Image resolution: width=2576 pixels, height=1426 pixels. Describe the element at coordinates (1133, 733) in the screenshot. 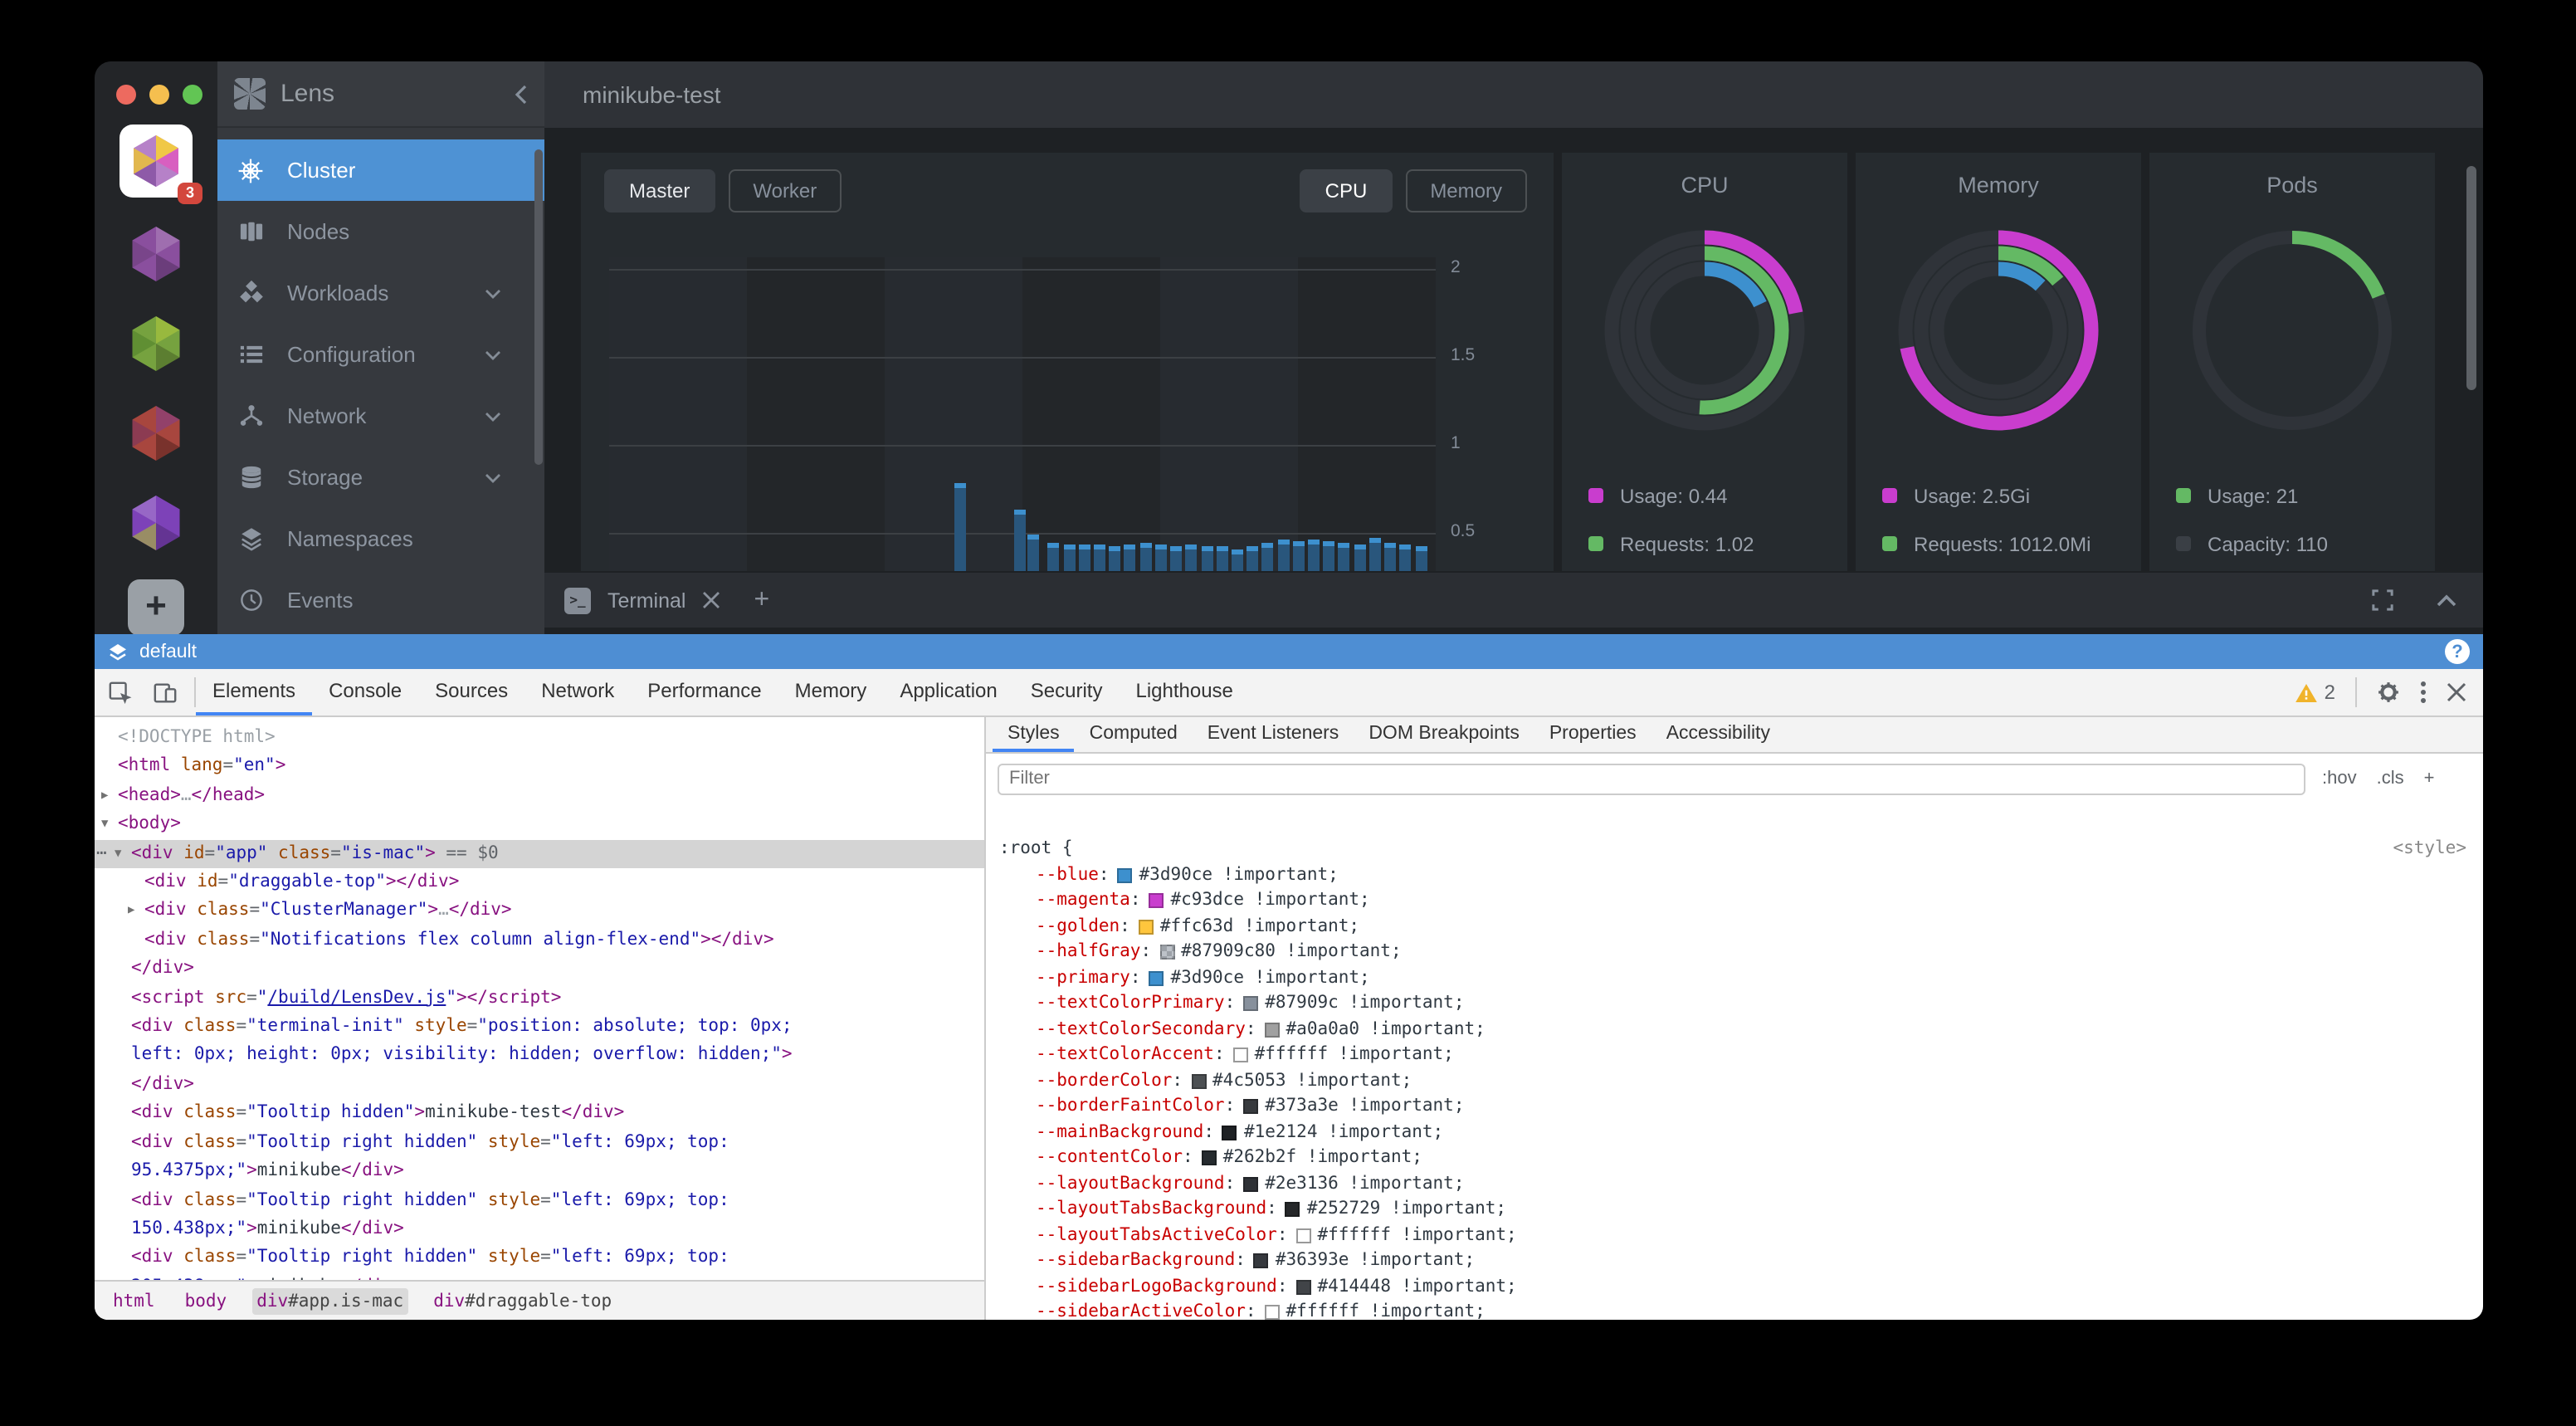

I see `styles-tab-computed: Computed` at that location.